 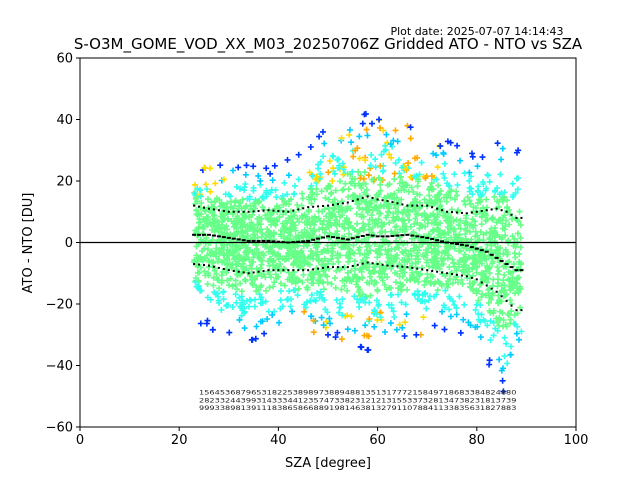 What do you see at coordinates (377, 440) in the screenshot?
I see `x-tick-label: 60` at bounding box center [377, 440].